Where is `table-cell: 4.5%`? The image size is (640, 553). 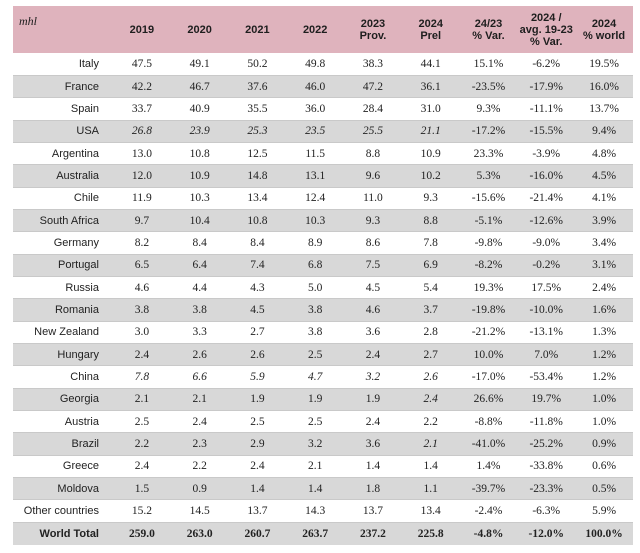 table-cell: 4.5% is located at coordinates (604, 175).